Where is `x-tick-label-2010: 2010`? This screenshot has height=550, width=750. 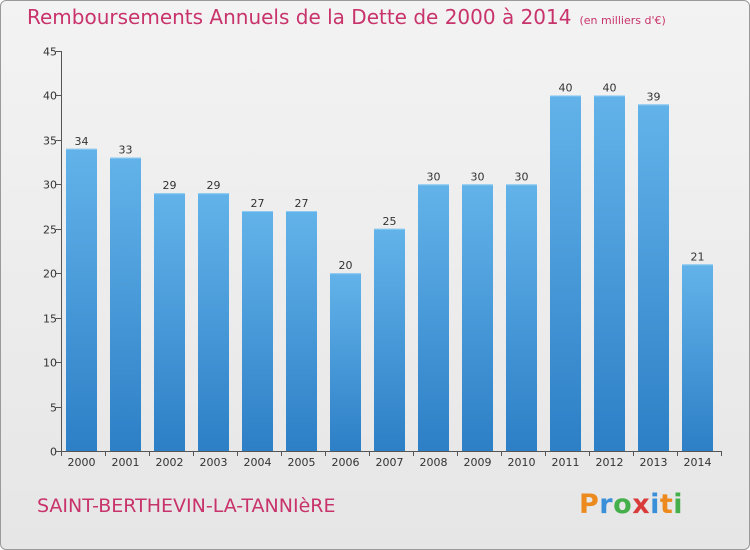
x-tick-label-2010: 2010 is located at coordinates (522, 462).